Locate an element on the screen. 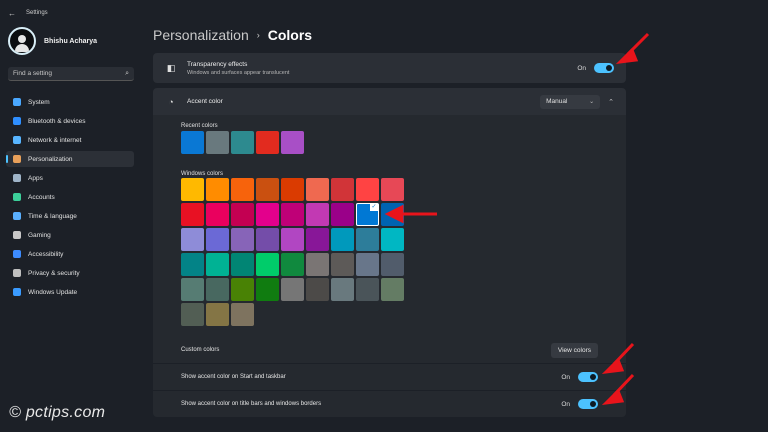 Image resolution: width=768 pixels, height=432 pixels. sidebar-item-personalization: Personalization is located at coordinates (70, 159).